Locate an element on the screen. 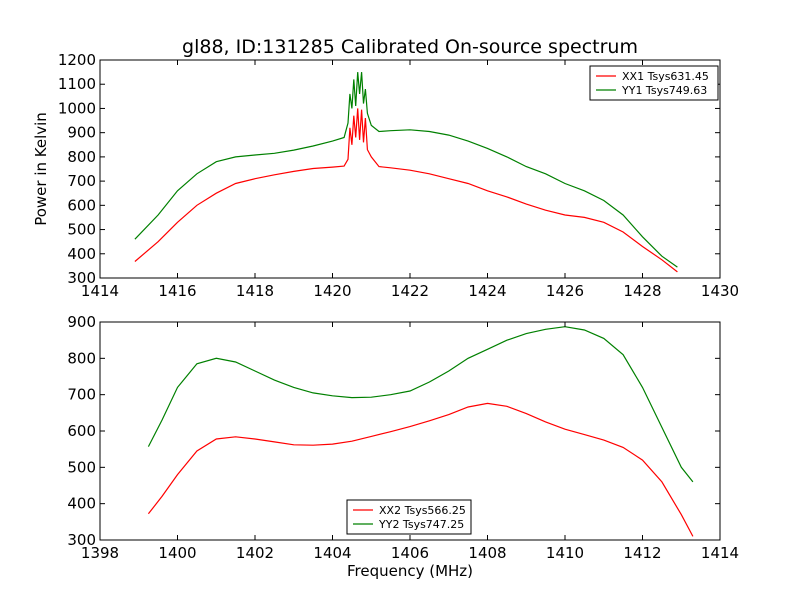 This screenshot has width=800, height=600. legend-entry: XX1 Tsys631.45 is located at coordinates (665, 76).